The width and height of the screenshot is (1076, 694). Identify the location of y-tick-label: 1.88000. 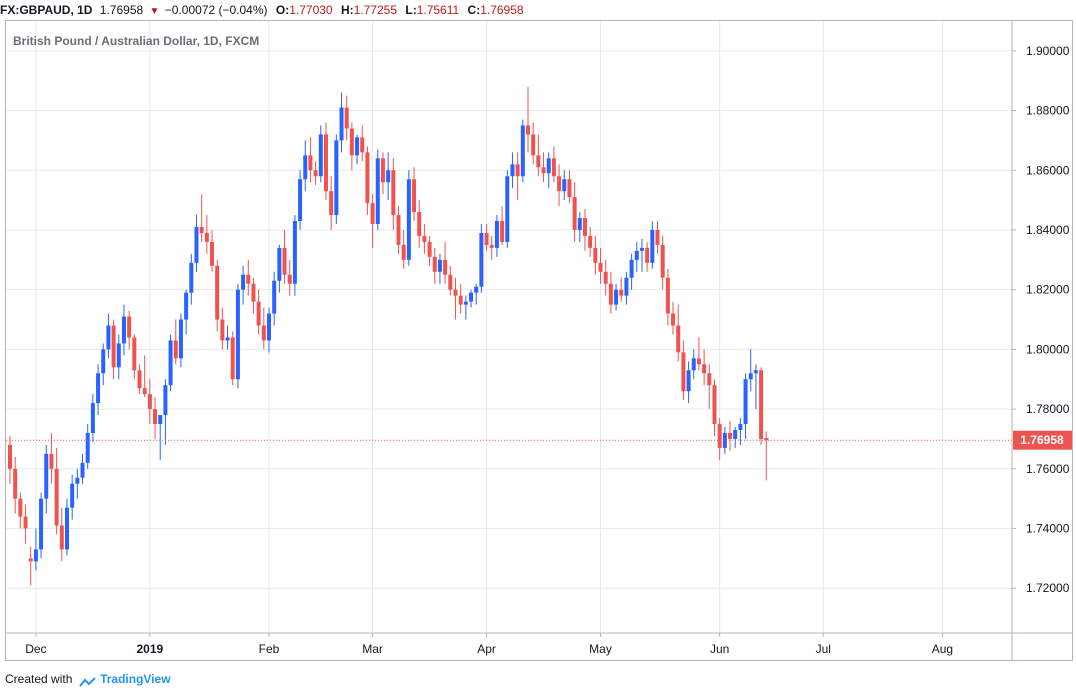
(1048, 111).